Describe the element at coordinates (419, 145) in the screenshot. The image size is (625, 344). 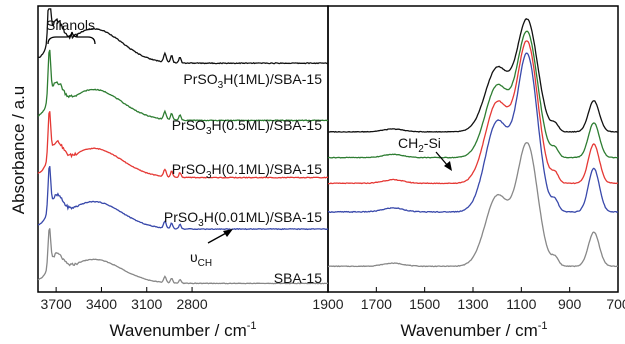
I see `ch2si-annotation: CH2-Si` at that location.